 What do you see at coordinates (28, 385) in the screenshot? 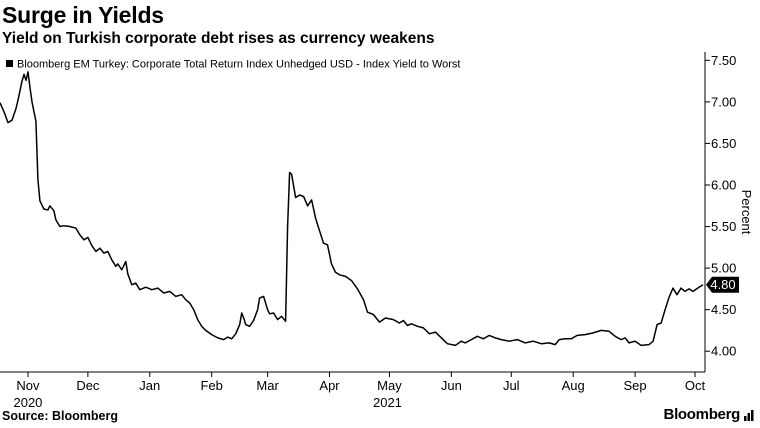
I see `x-tick-label: Nov` at bounding box center [28, 385].